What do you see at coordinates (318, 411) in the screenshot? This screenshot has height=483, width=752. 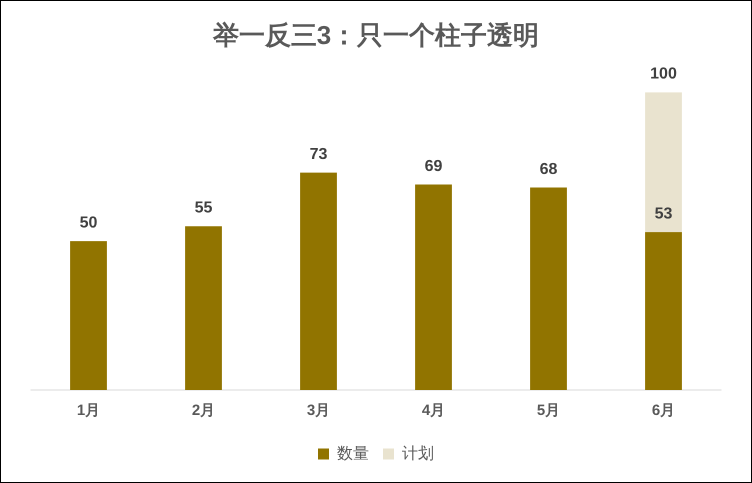 I see `x-tick-label: 3月` at bounding box center [318, 411].